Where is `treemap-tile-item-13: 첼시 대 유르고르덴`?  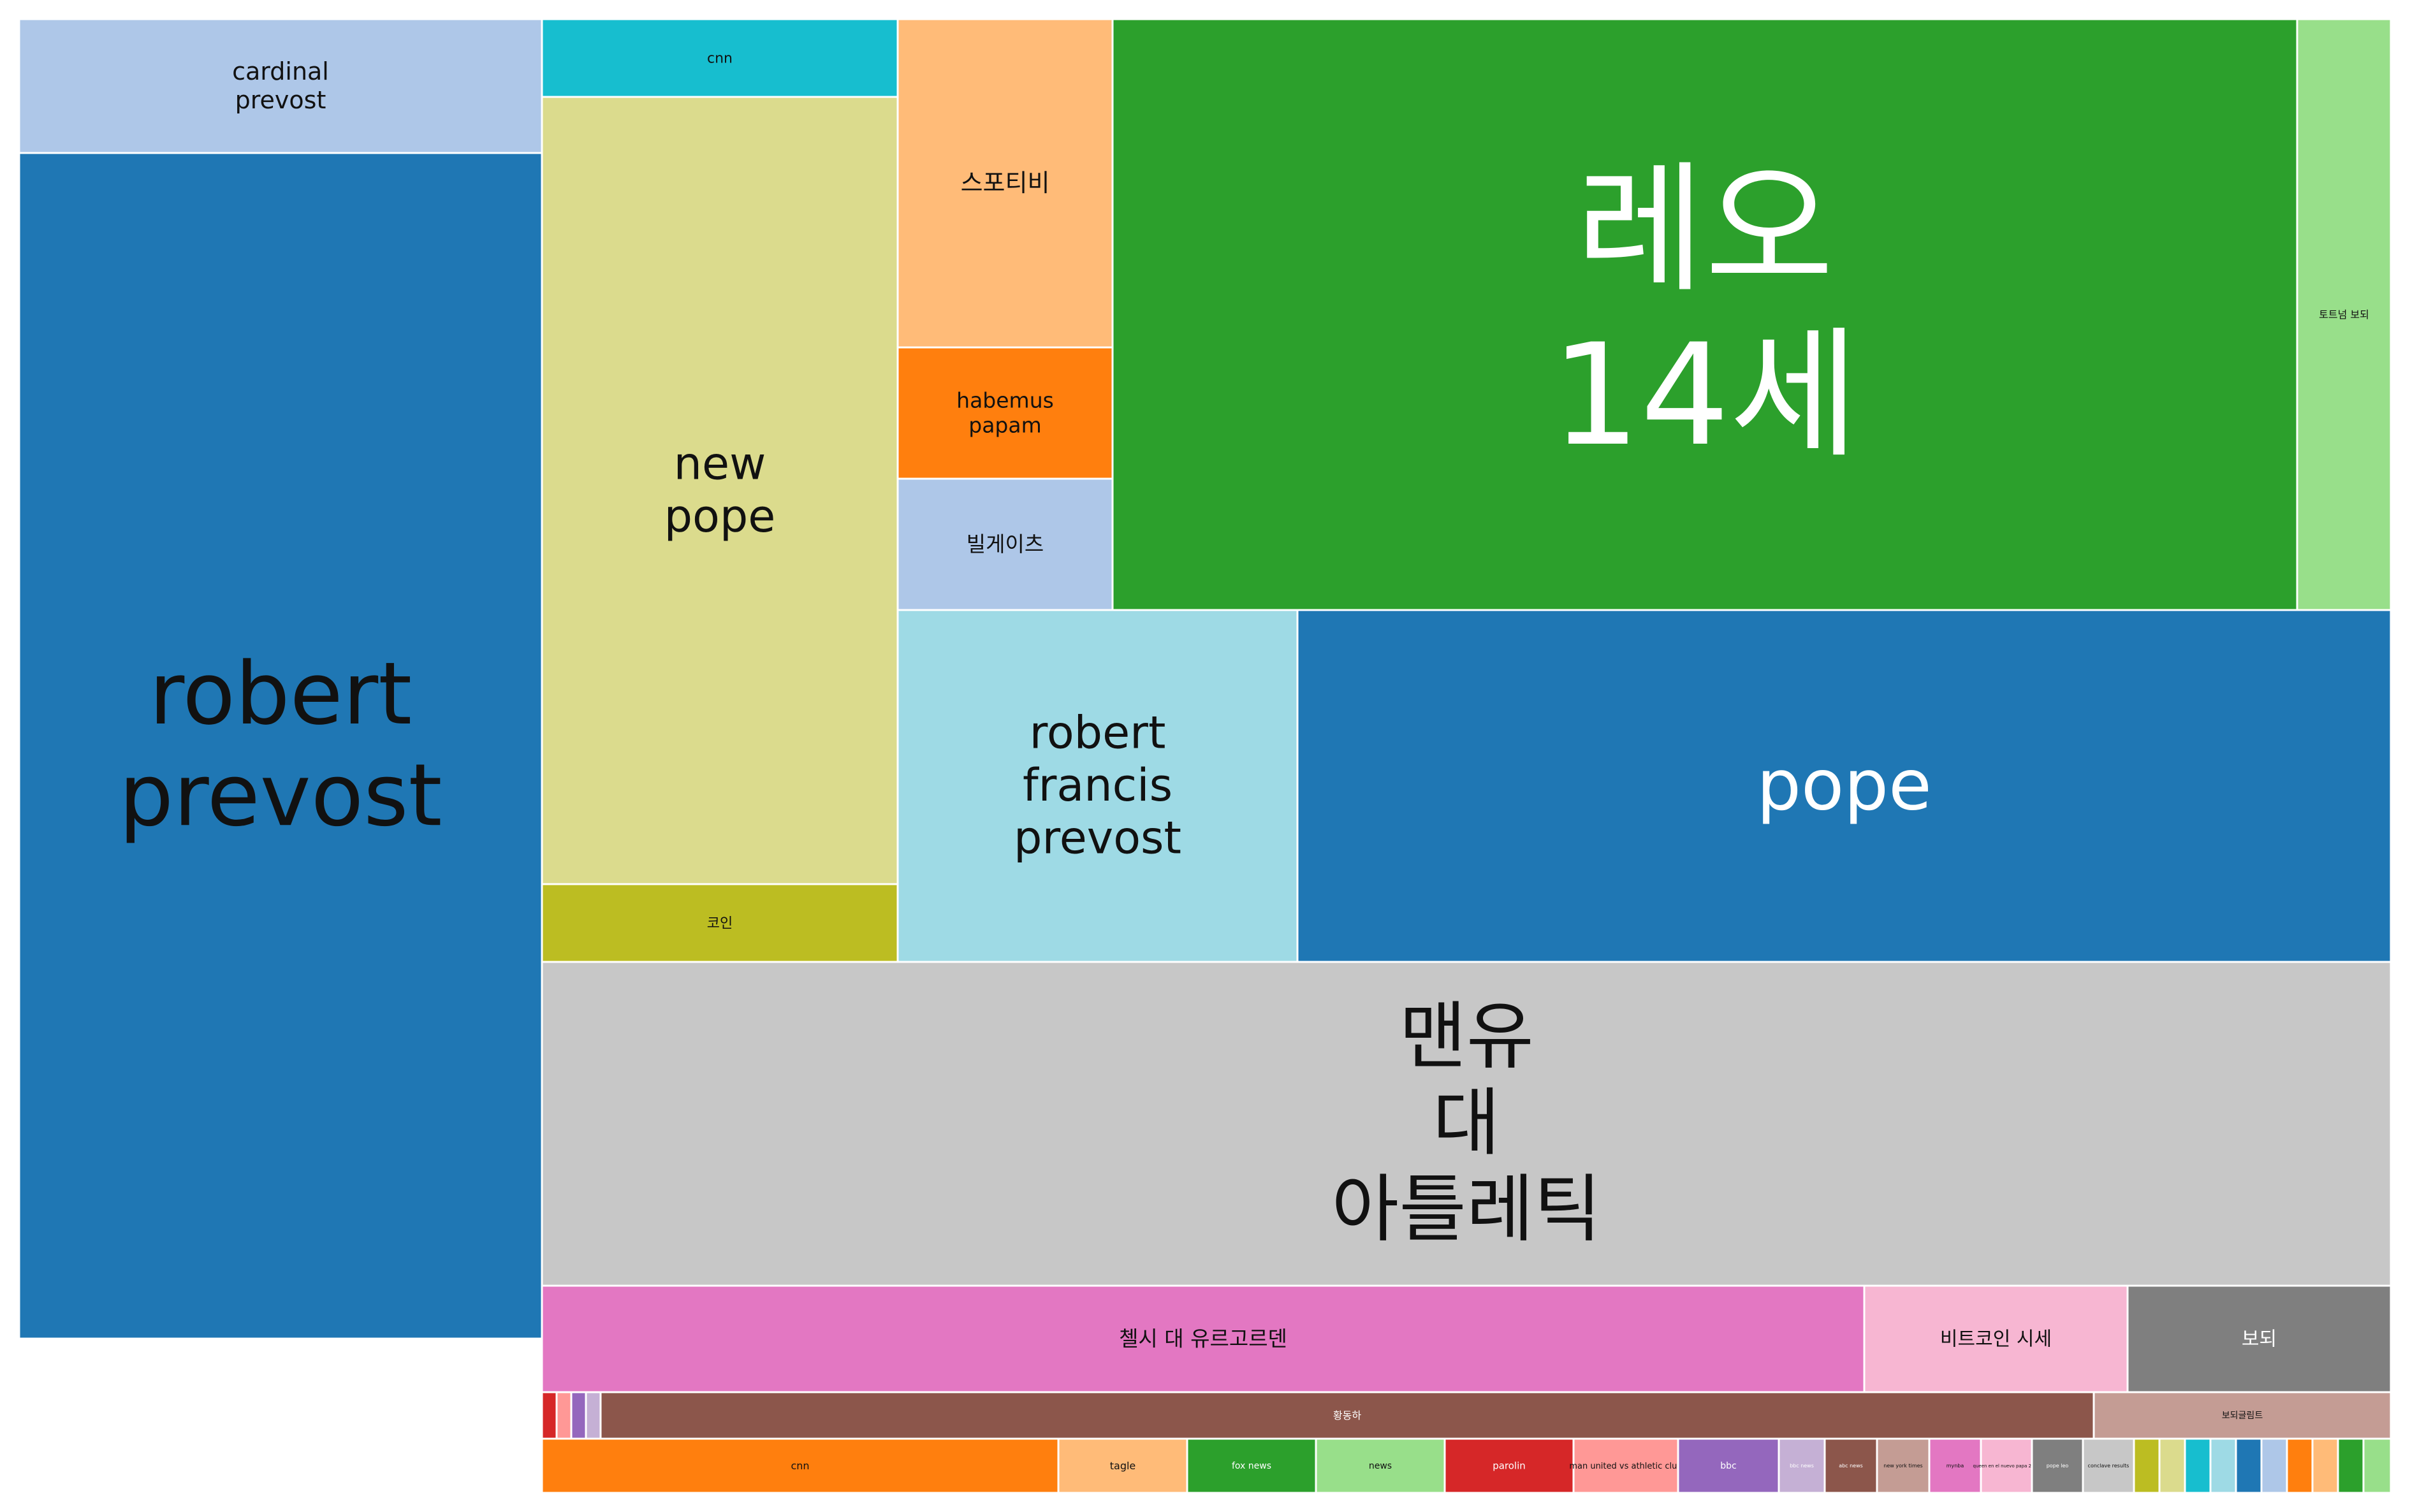 treemap-tile-item-13: 첼시 대 유르고르덴 is located at coordinates (1203, 1338).